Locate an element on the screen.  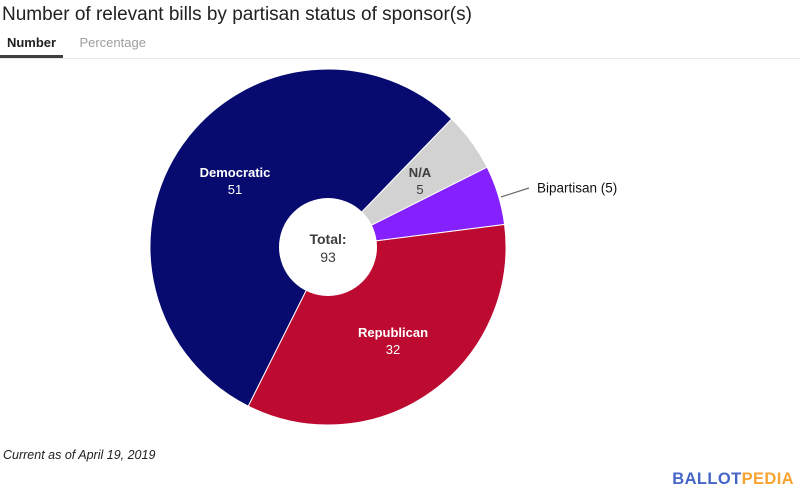
ballotpedia-logo: BALLOTPEDIA is located at coordinates (733, 479).